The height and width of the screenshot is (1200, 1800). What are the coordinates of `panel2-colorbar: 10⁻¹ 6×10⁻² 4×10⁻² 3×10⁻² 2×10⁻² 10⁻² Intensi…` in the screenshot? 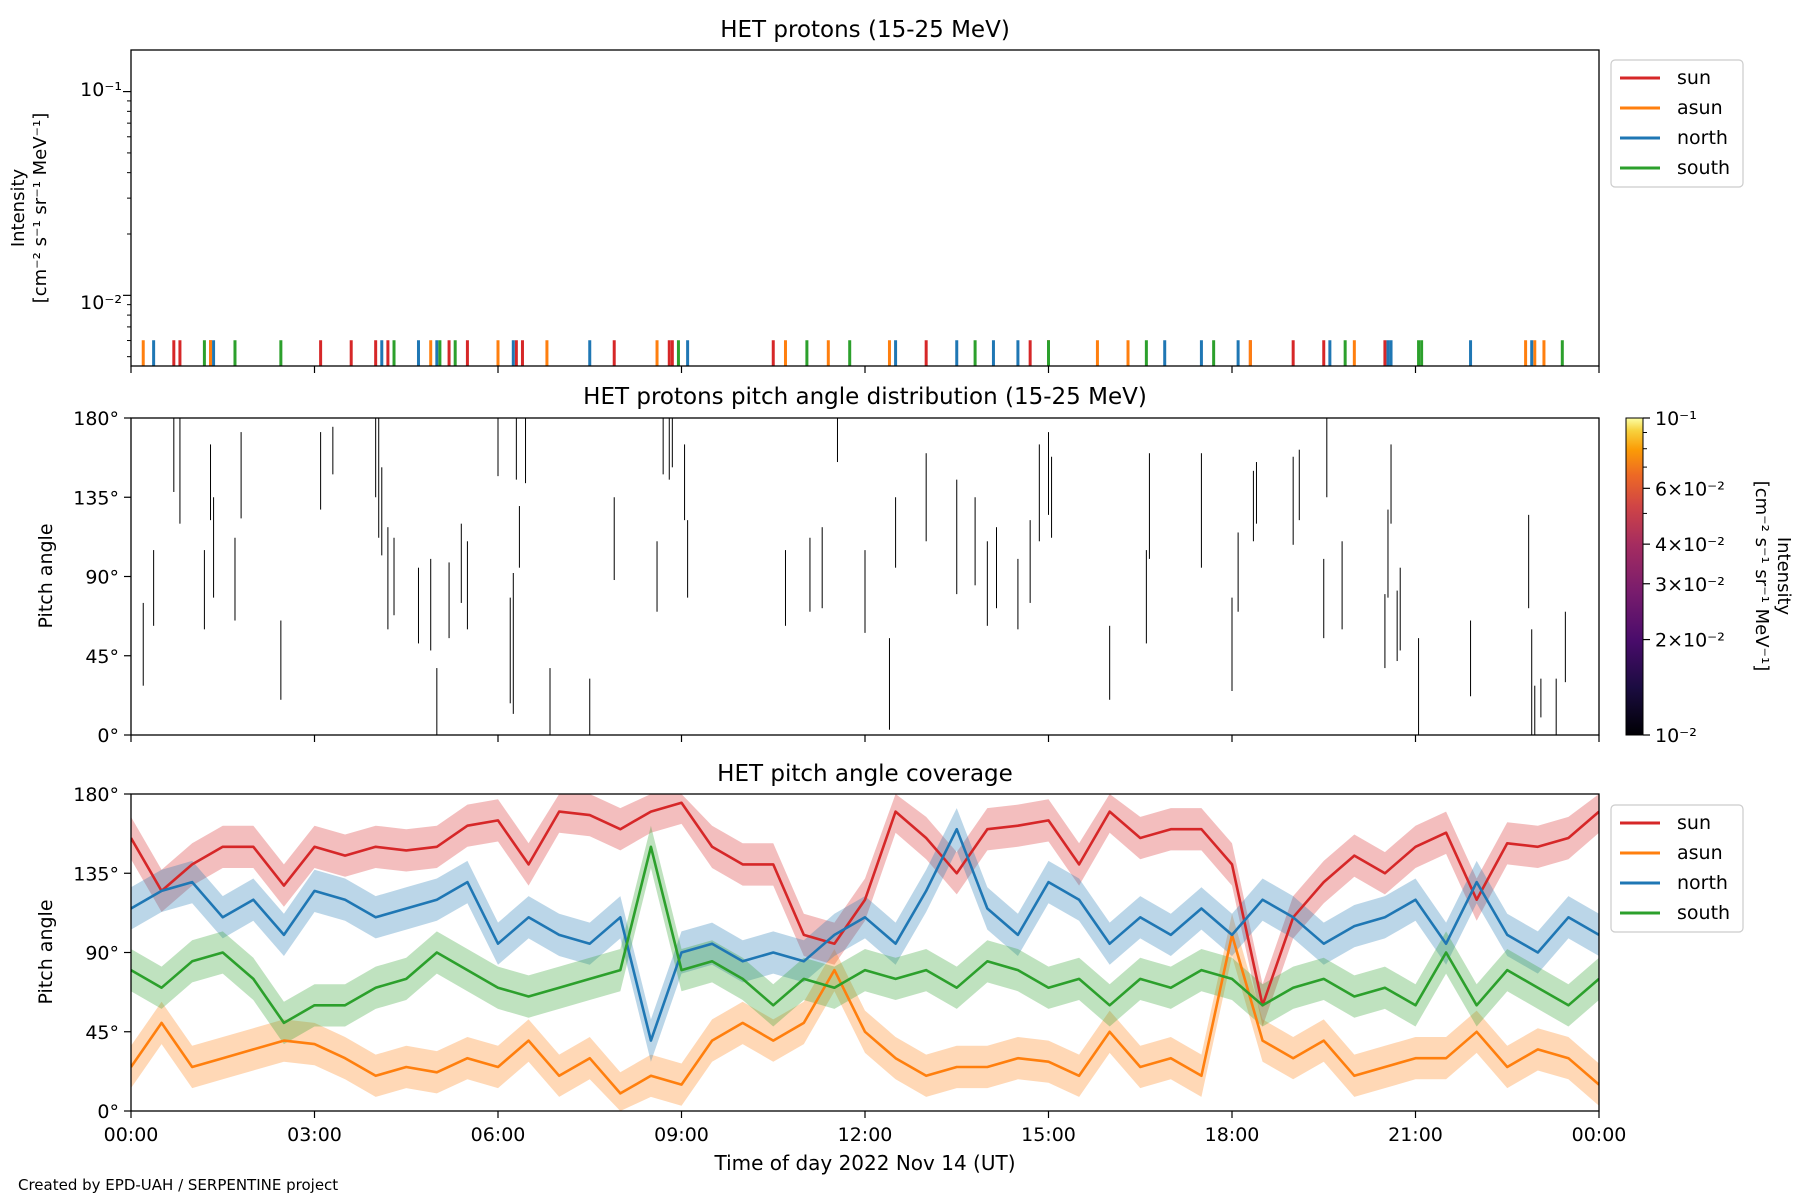 It's located at (1709, 577).